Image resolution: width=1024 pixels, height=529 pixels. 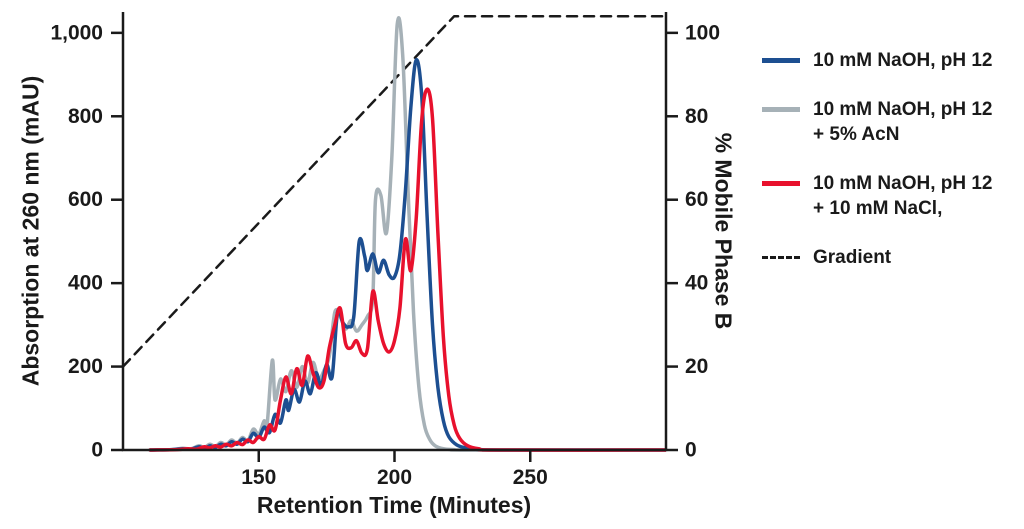 I want to click on y-left-tick-label: 0, so click(x=97, y=450).